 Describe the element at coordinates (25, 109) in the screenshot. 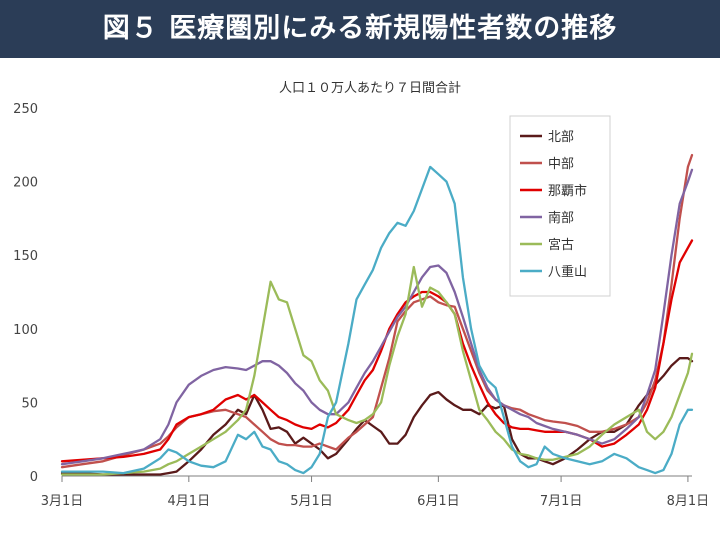

I see `y-tick-label: 250` at that location.